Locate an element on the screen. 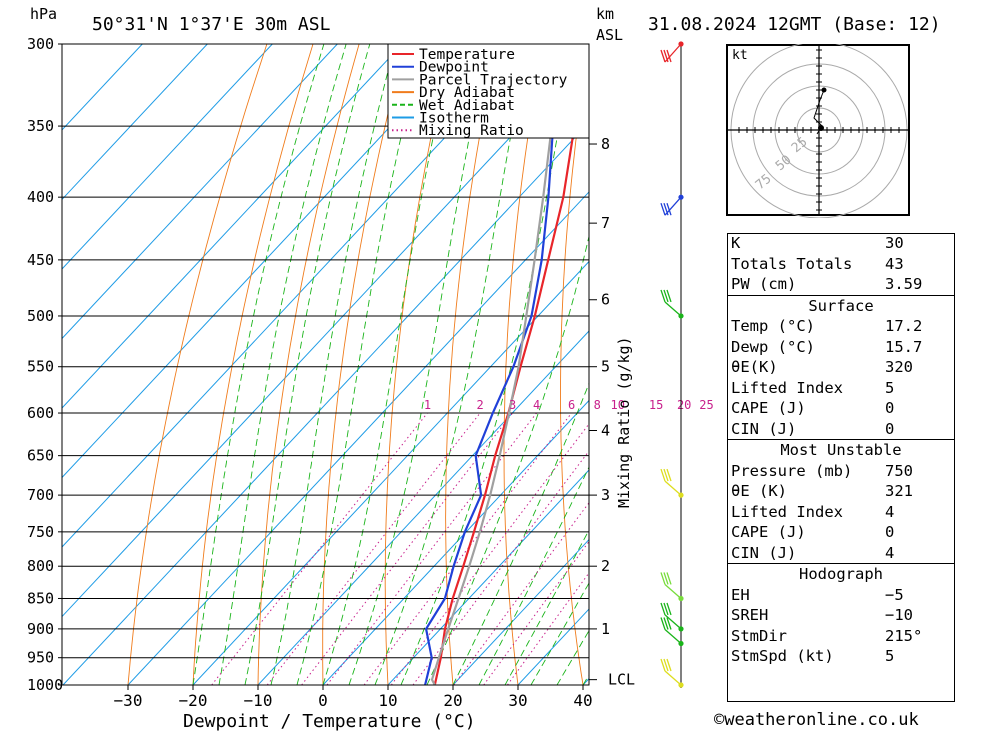 The width and height of the screenshot is (1000, 733). pressure-tick-label: 450 is located at coordinates (40, 260).